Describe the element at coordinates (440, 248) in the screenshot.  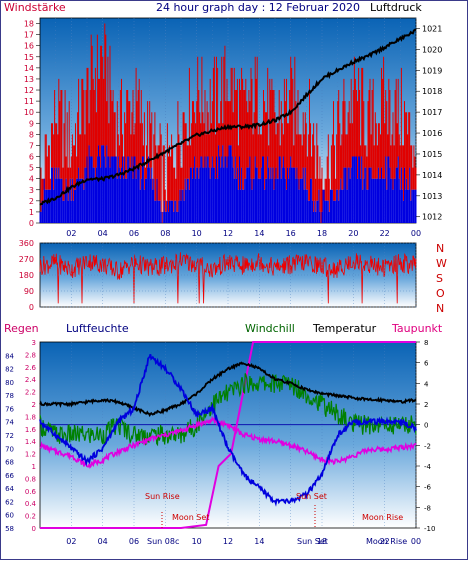
I see `direction-compass-label: N` at that location.